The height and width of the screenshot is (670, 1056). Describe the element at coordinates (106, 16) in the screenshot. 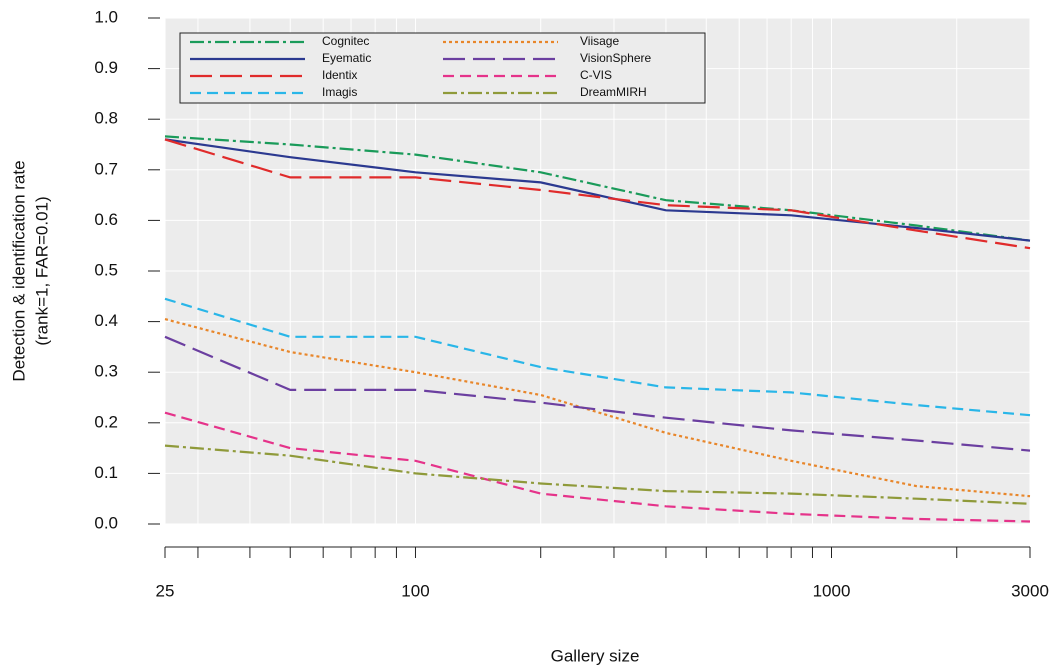

I see `y-tick-label: 1.0` at that location.